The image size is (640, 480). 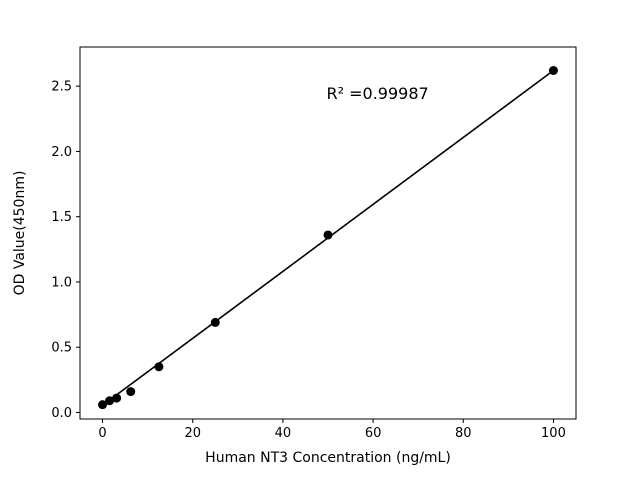 What do you see at coordinates (61, 87) in the screenshot?
I see `y-tick-label: 2.5` at bounding box center [61, 87].